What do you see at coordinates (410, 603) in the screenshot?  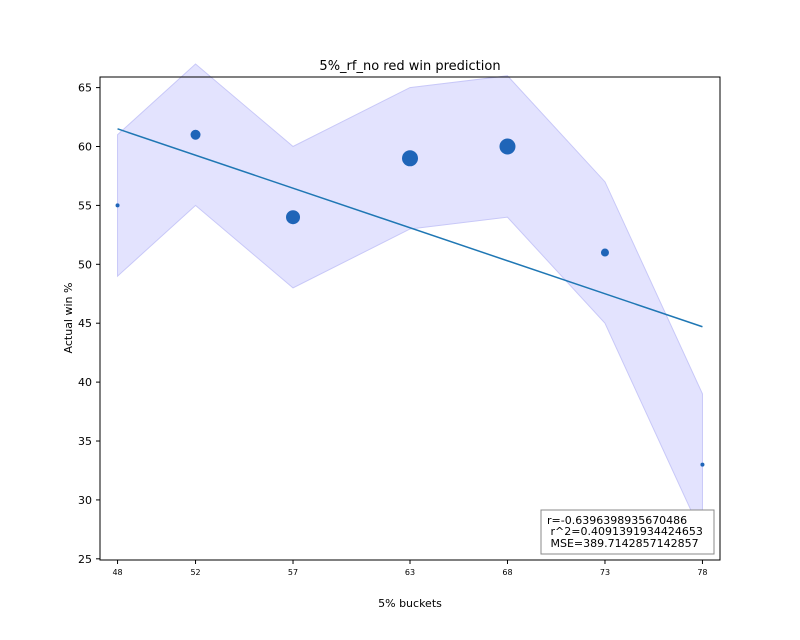 I see `x-axis-label: 5% buckets` at bounding box center [410, 603].